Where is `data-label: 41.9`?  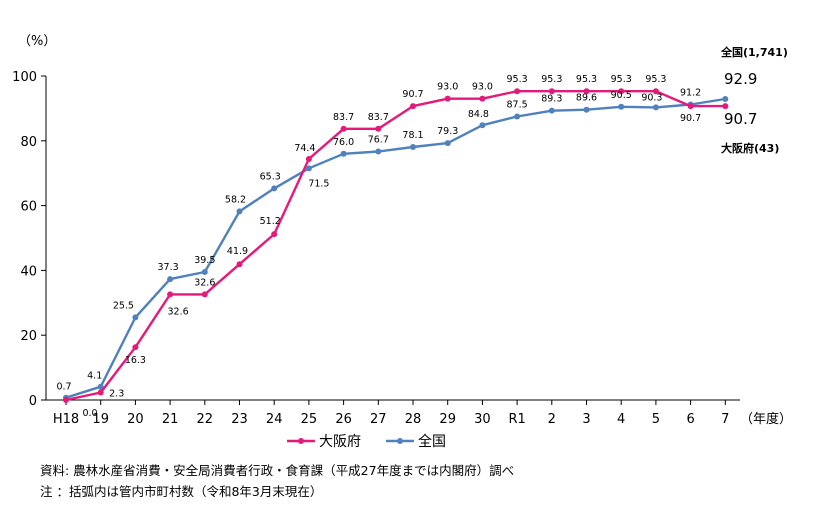
data-label: 41.9 is located at coordinates (237, 251).